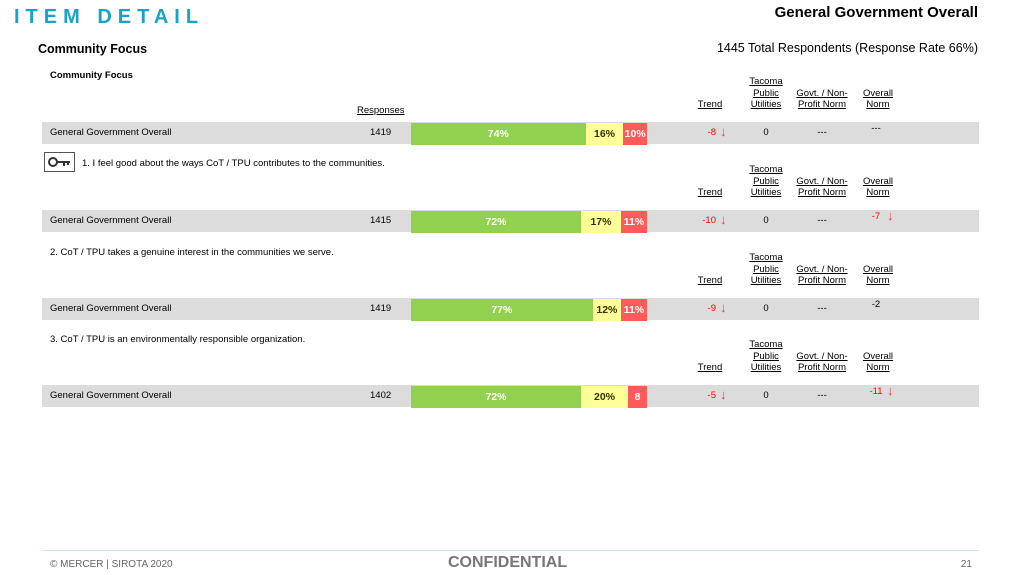  What do you see at coordinates (498, 134) in the screenshot?
I see `favorable-segment: 74%` at bounding box center [498, 134].